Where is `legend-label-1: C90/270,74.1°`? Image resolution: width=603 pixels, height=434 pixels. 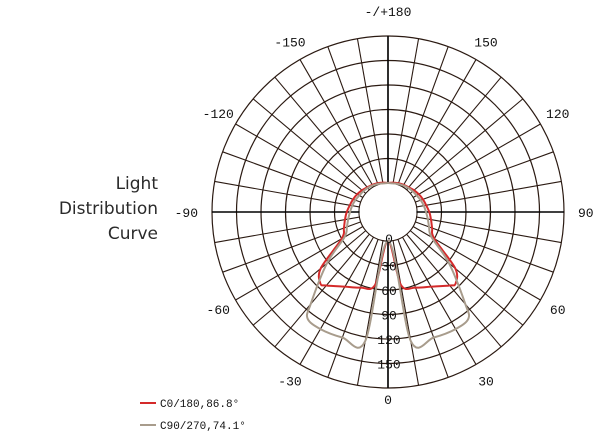 legend-label-1: C90/270,74.1° is located at coordinates (203, 427).